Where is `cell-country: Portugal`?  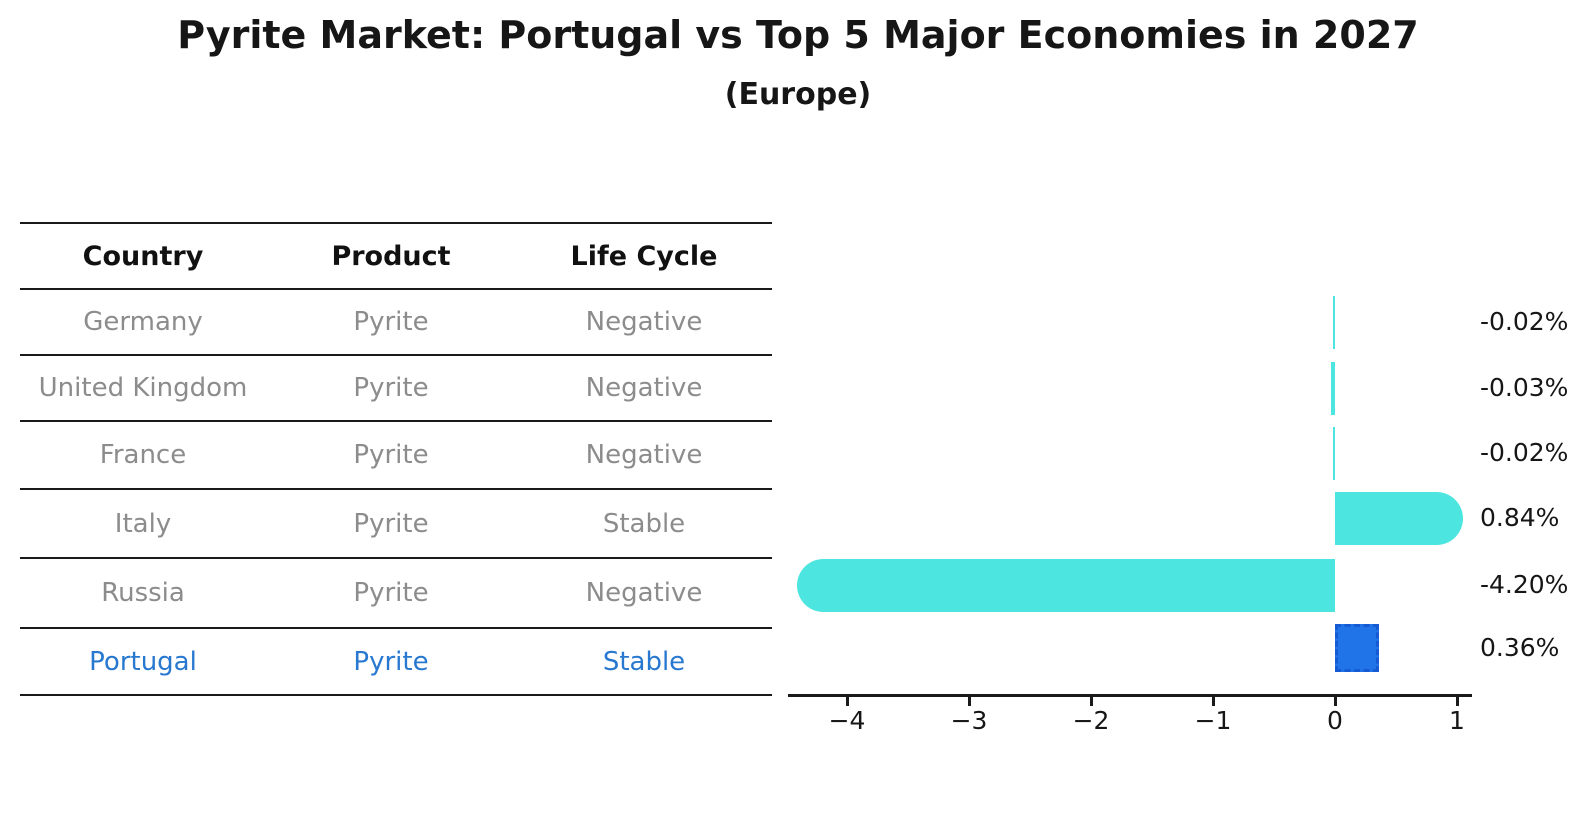 cell-country: Portugal is located at coordinates (143, 661).